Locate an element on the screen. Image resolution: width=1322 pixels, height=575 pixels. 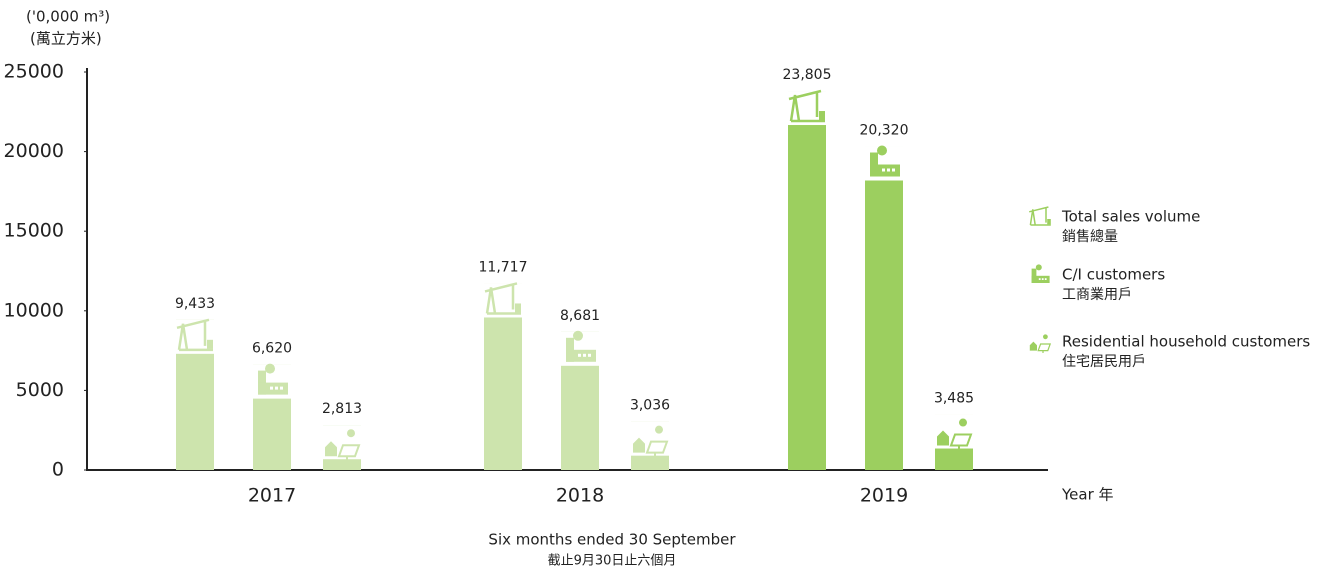
x-caption: Six months ended 30 September is located at coordinates (612, 540).